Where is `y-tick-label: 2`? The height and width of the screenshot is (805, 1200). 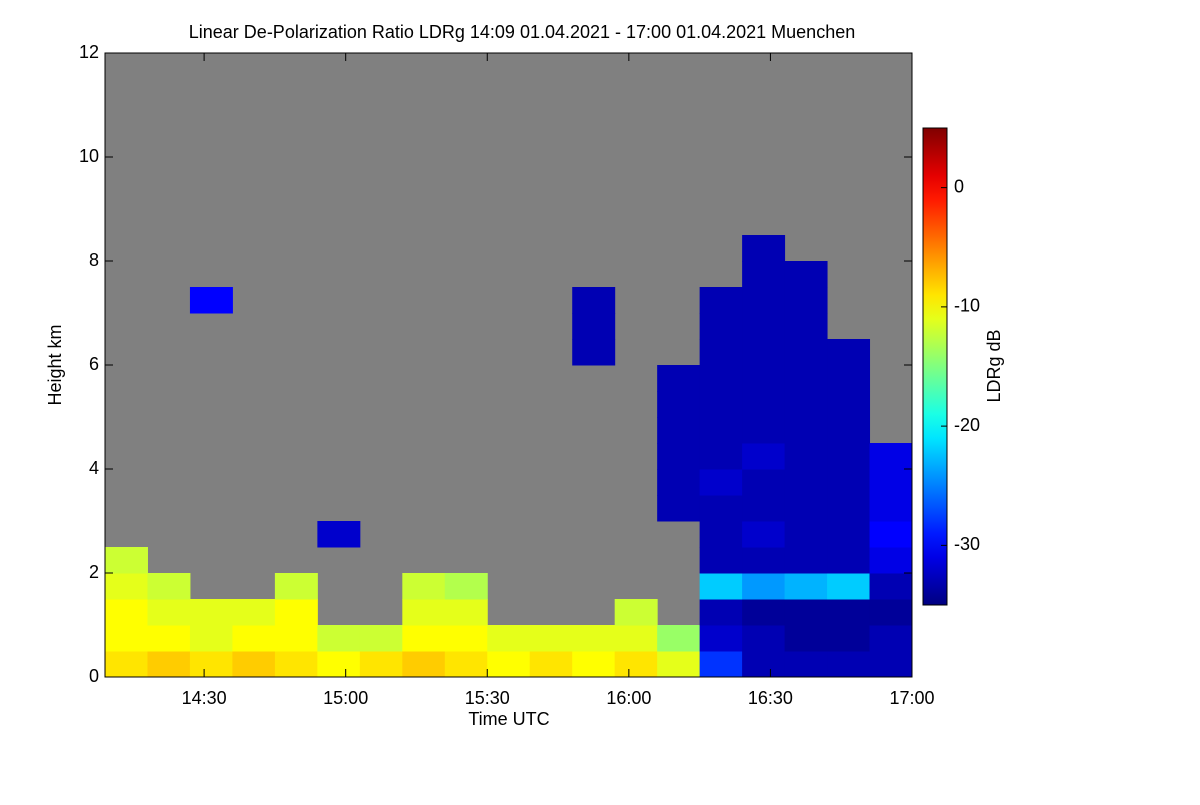 y-tick-label: 2 is located at coordinates (94, 572).